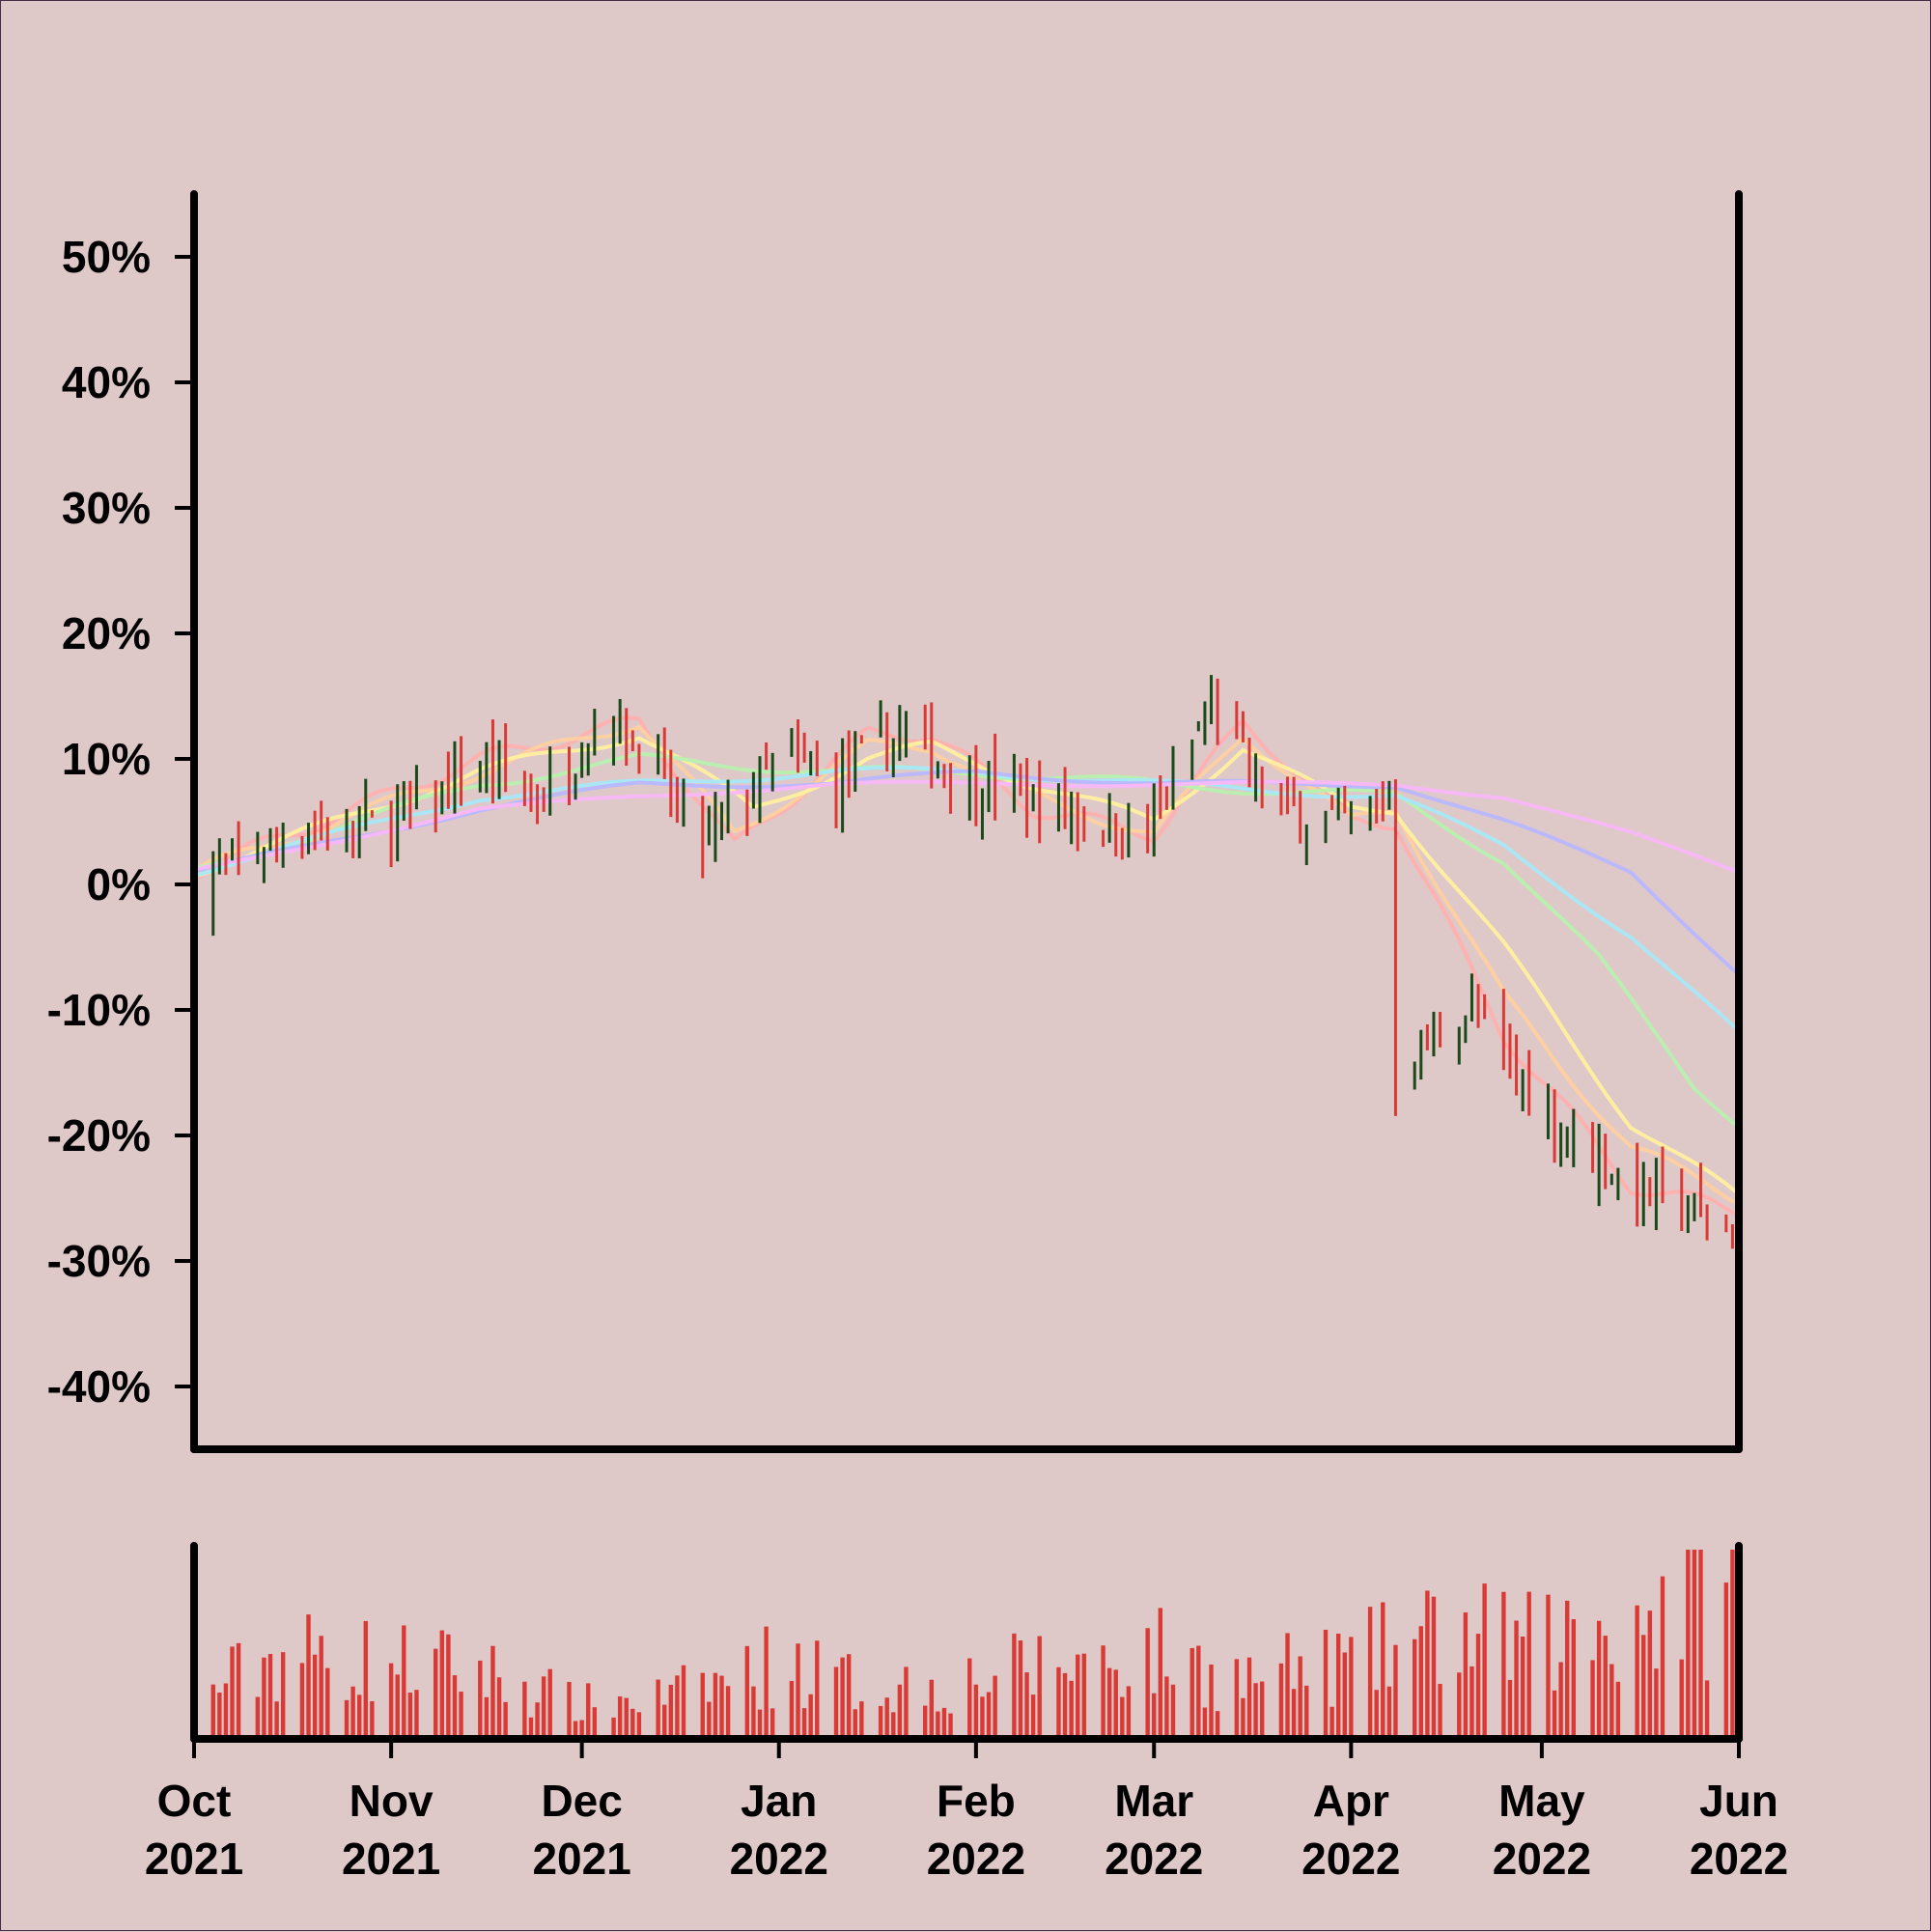 The width and height of the screenshot is (1931, 1932). What do you see at coordinates (119, 885) in the screenshot?
I see `y-tick-label: 0%` at bounding box center [119, 885].